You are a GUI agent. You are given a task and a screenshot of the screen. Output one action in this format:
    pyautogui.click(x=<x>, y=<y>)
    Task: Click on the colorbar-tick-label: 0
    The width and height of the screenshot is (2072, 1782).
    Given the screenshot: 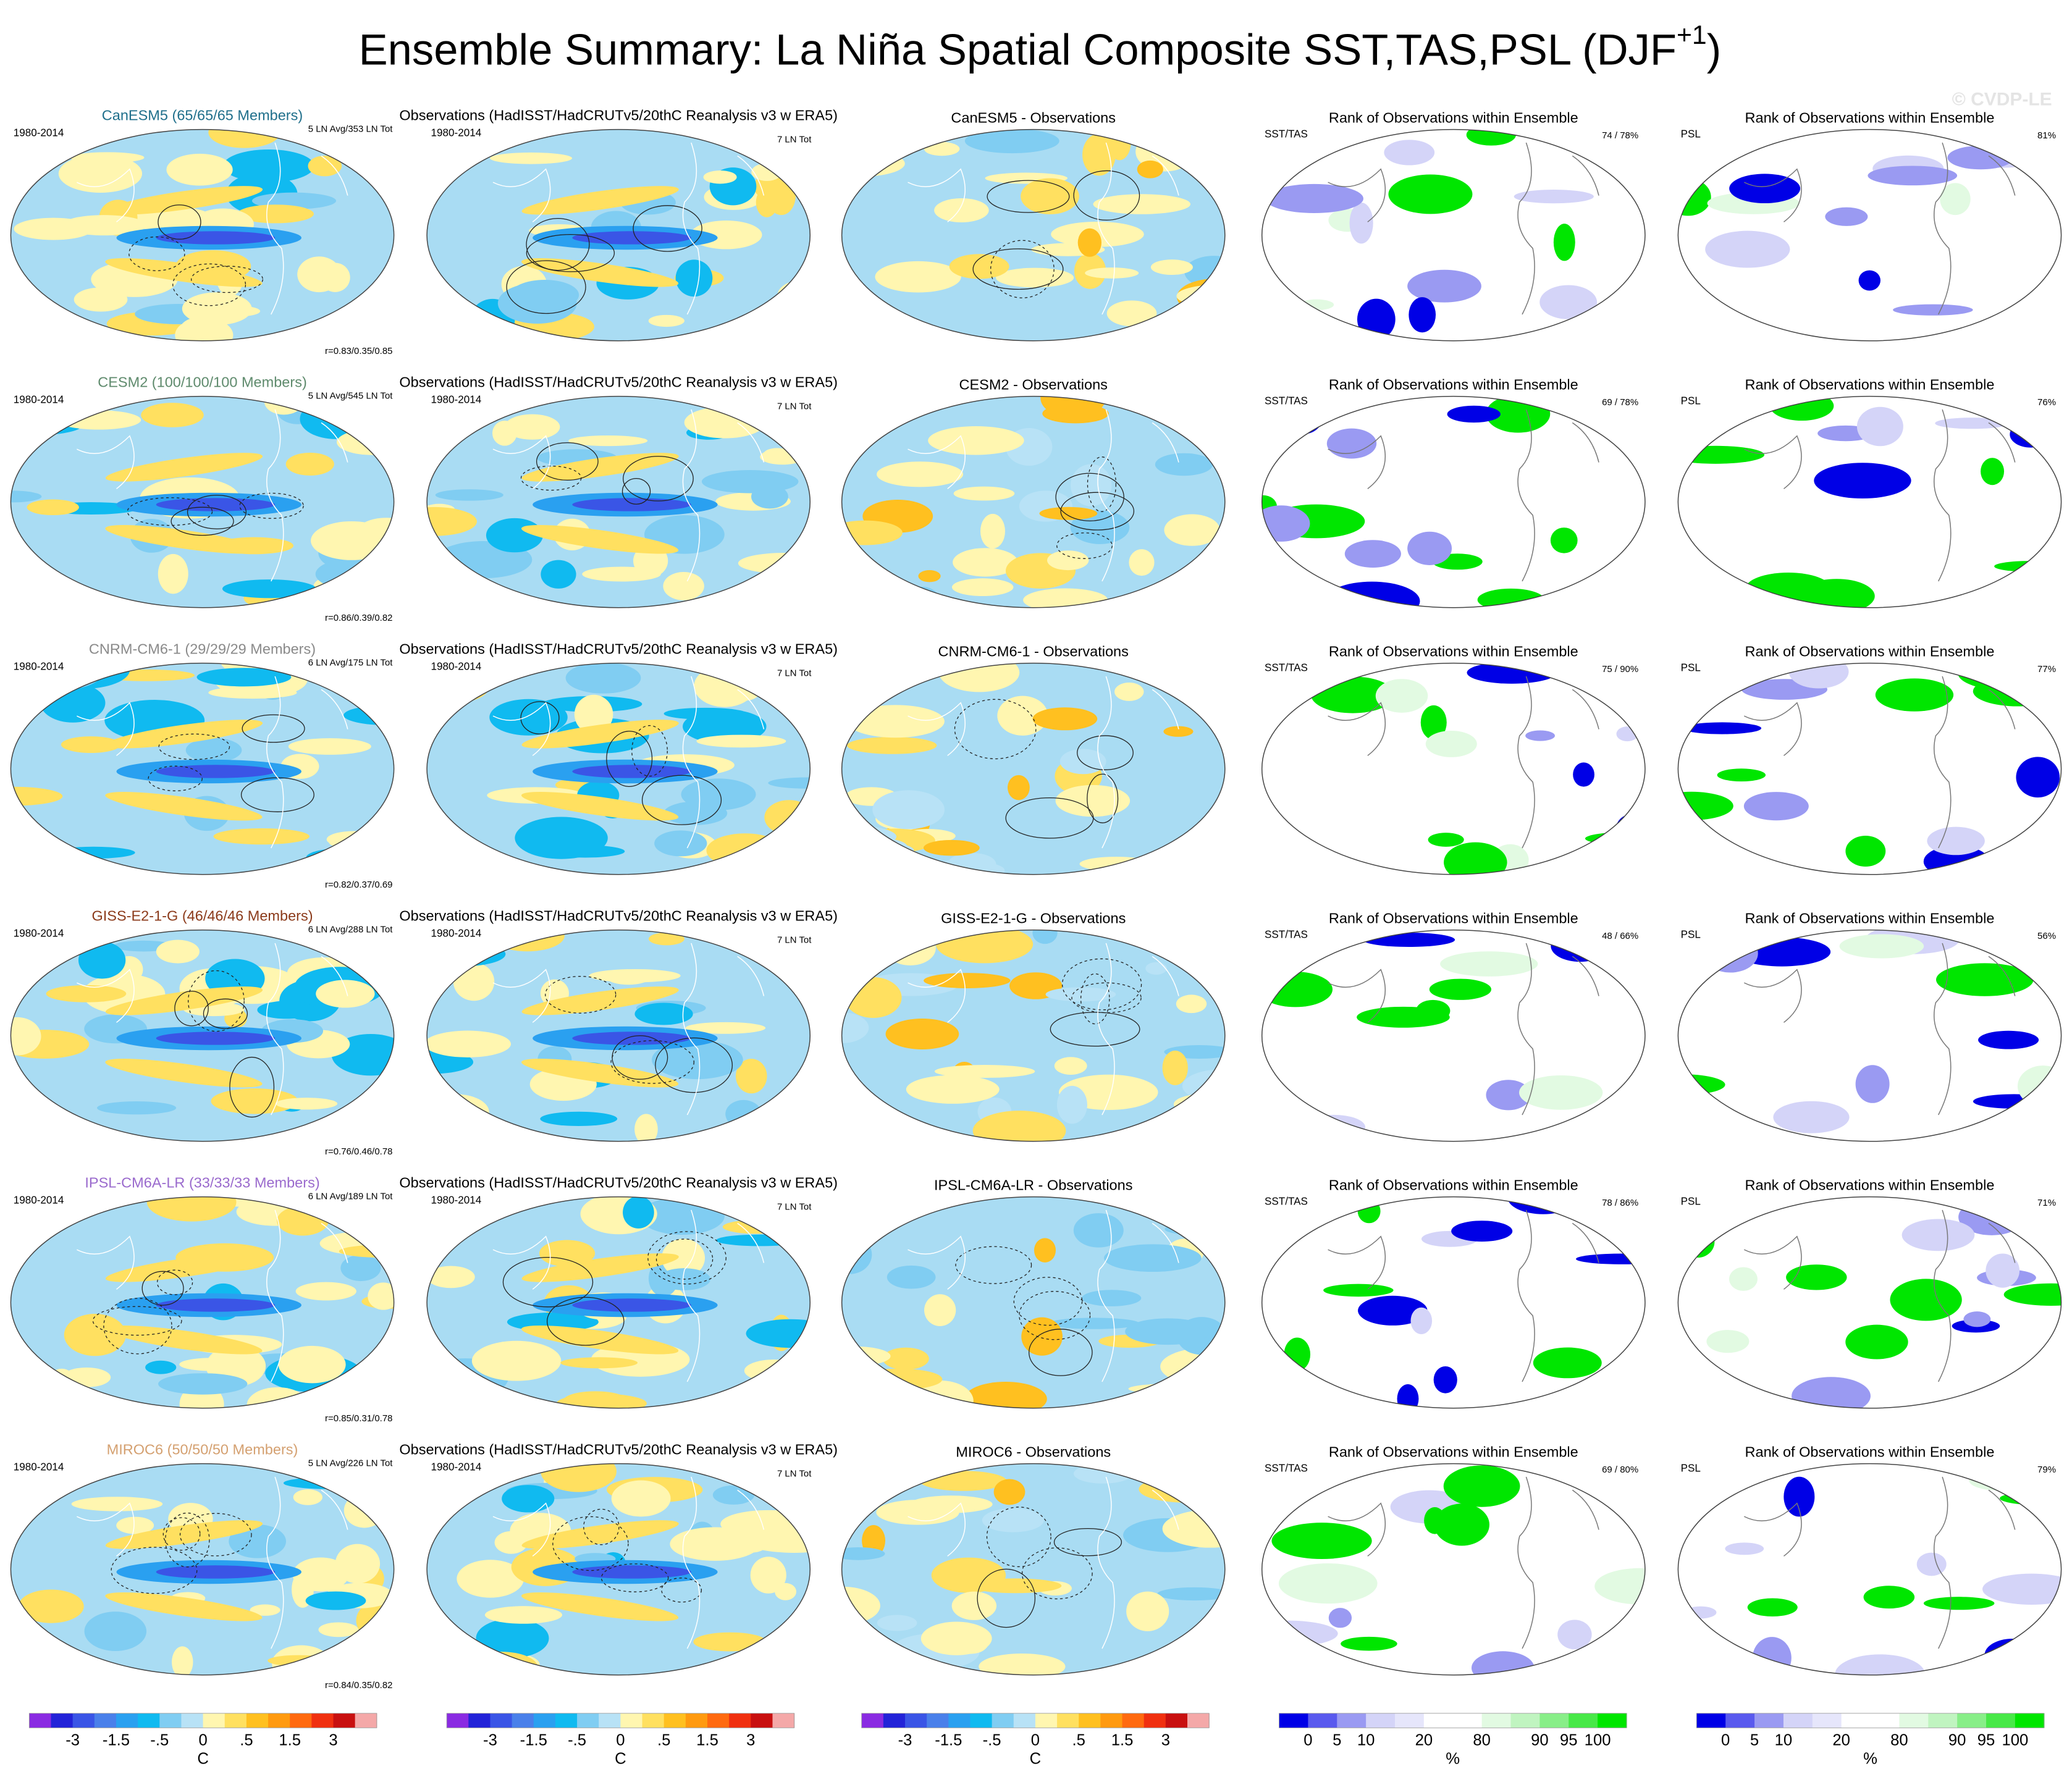 What is the action you would take?
    pyautogui.click(x=620, y=1740)
    